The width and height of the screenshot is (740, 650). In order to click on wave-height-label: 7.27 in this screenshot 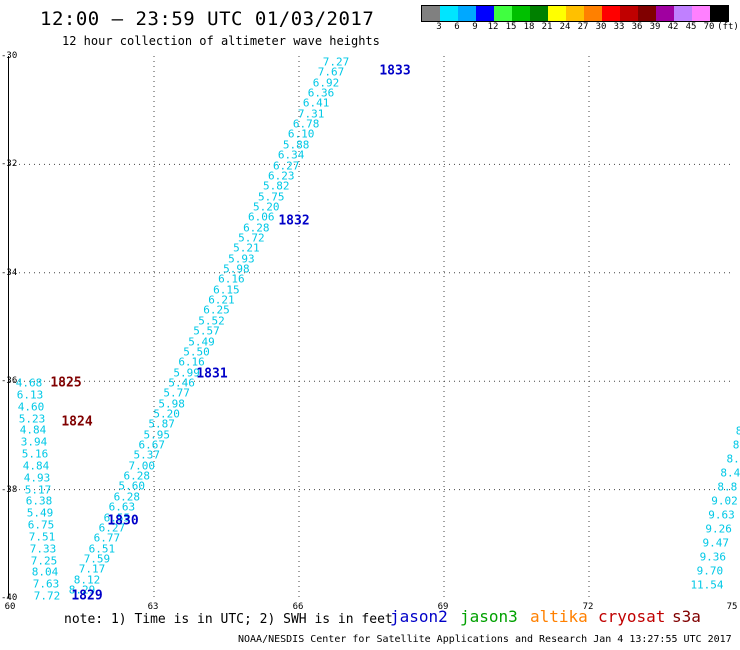, I will do `click(336, 62)`.